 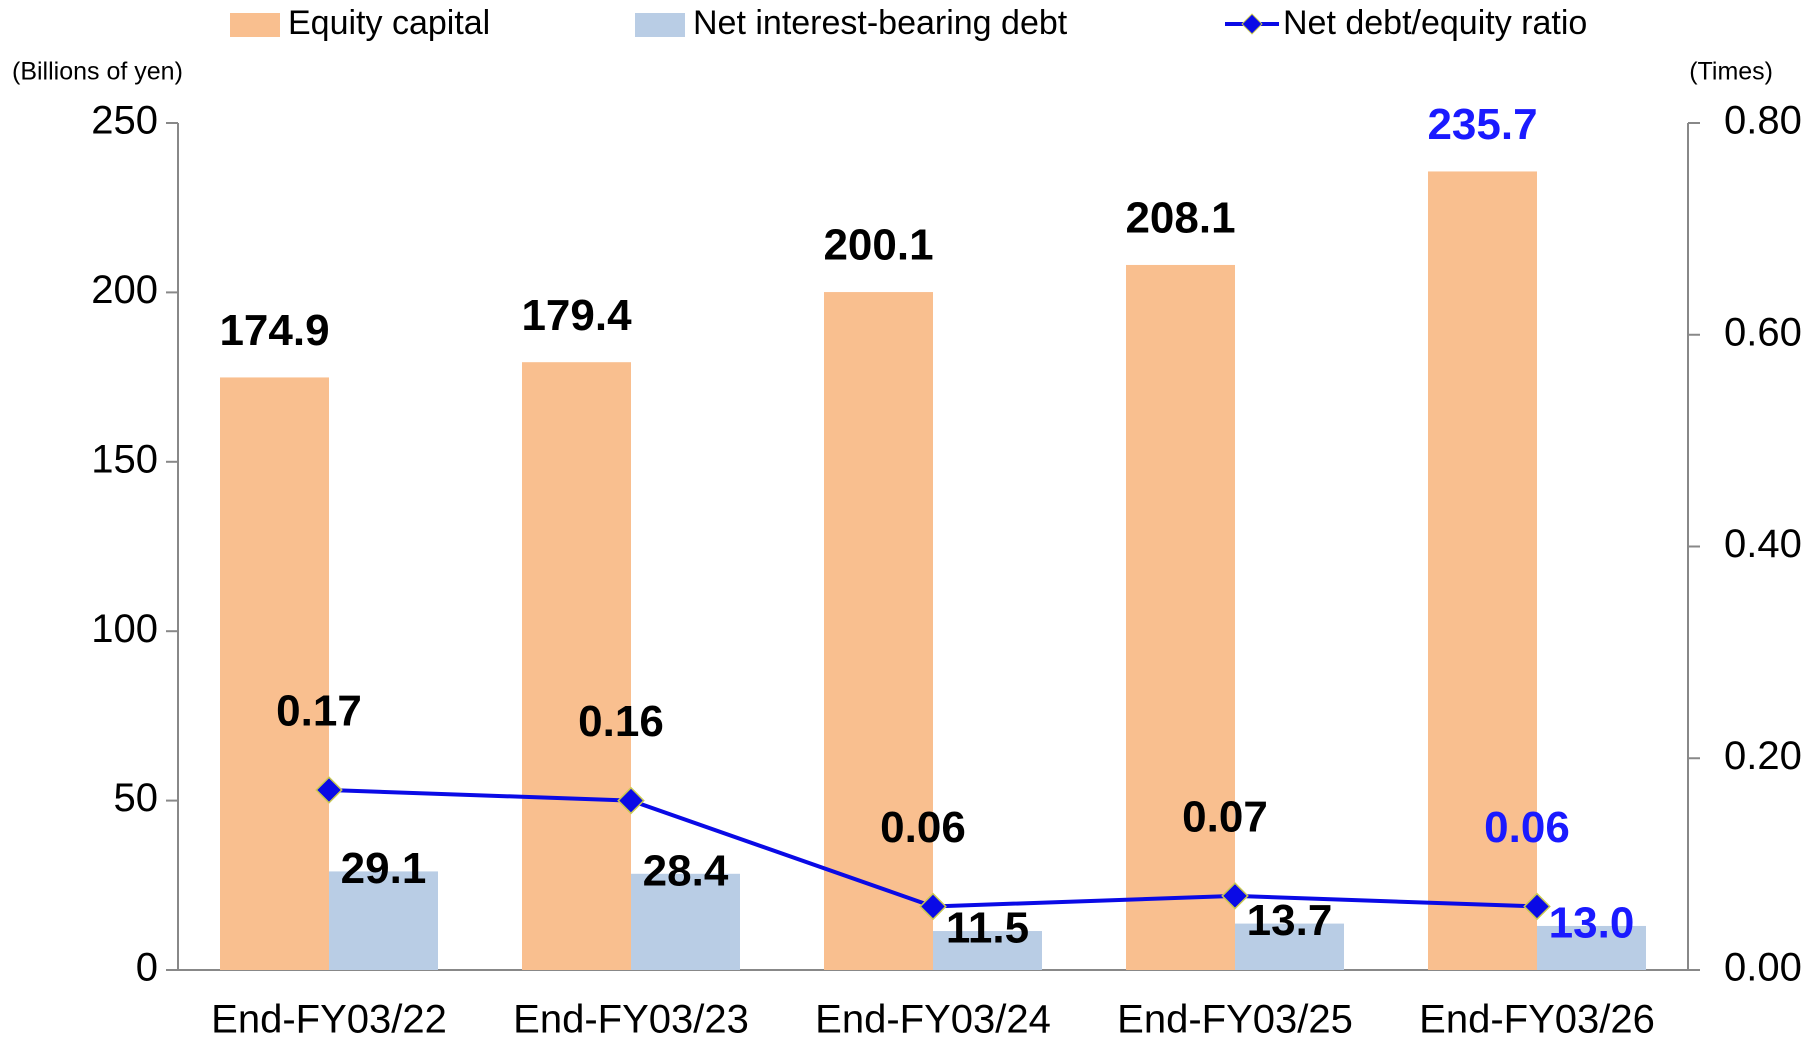 What do you see at coordinates (124, 121) in the screenshot?
I see `y-tick-label: 250` at bounding box center [124, 121].